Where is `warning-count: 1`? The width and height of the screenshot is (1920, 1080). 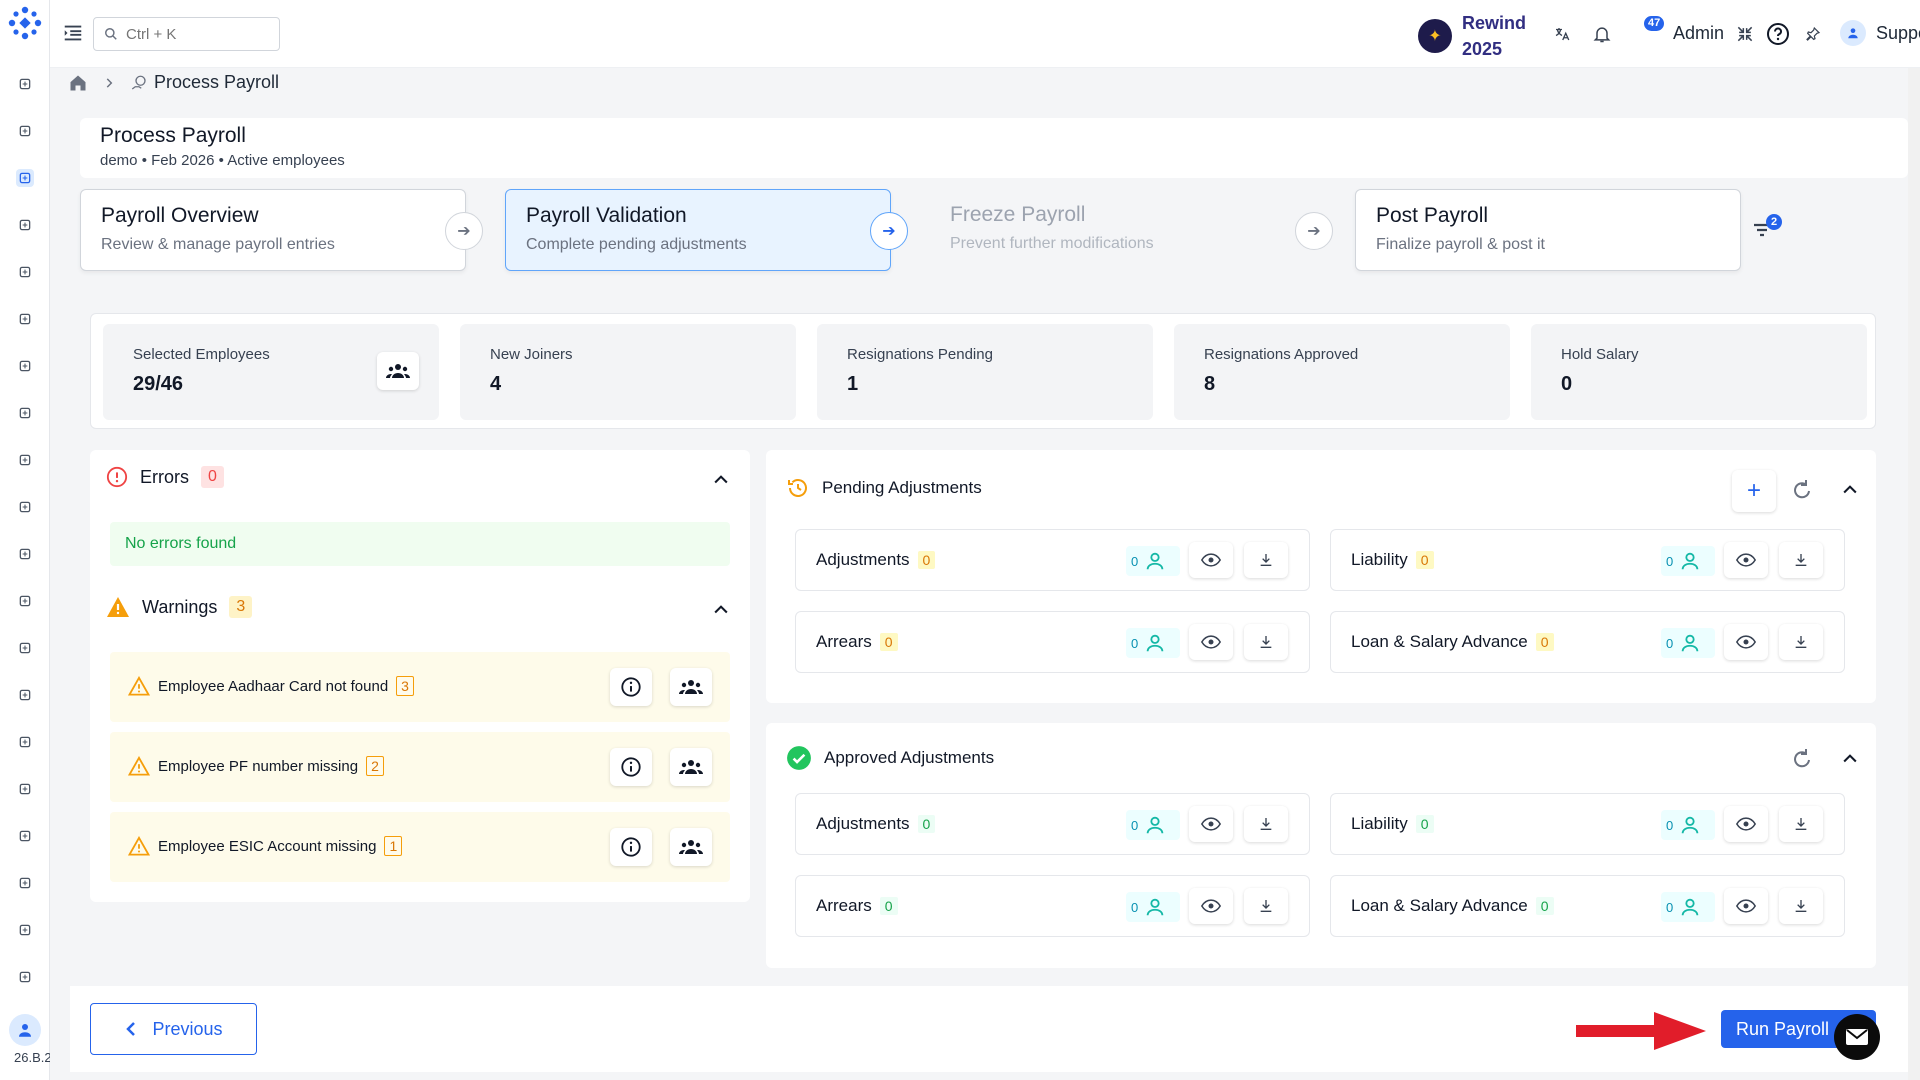
warning-count: 1 is located at coordinates (393, 846).